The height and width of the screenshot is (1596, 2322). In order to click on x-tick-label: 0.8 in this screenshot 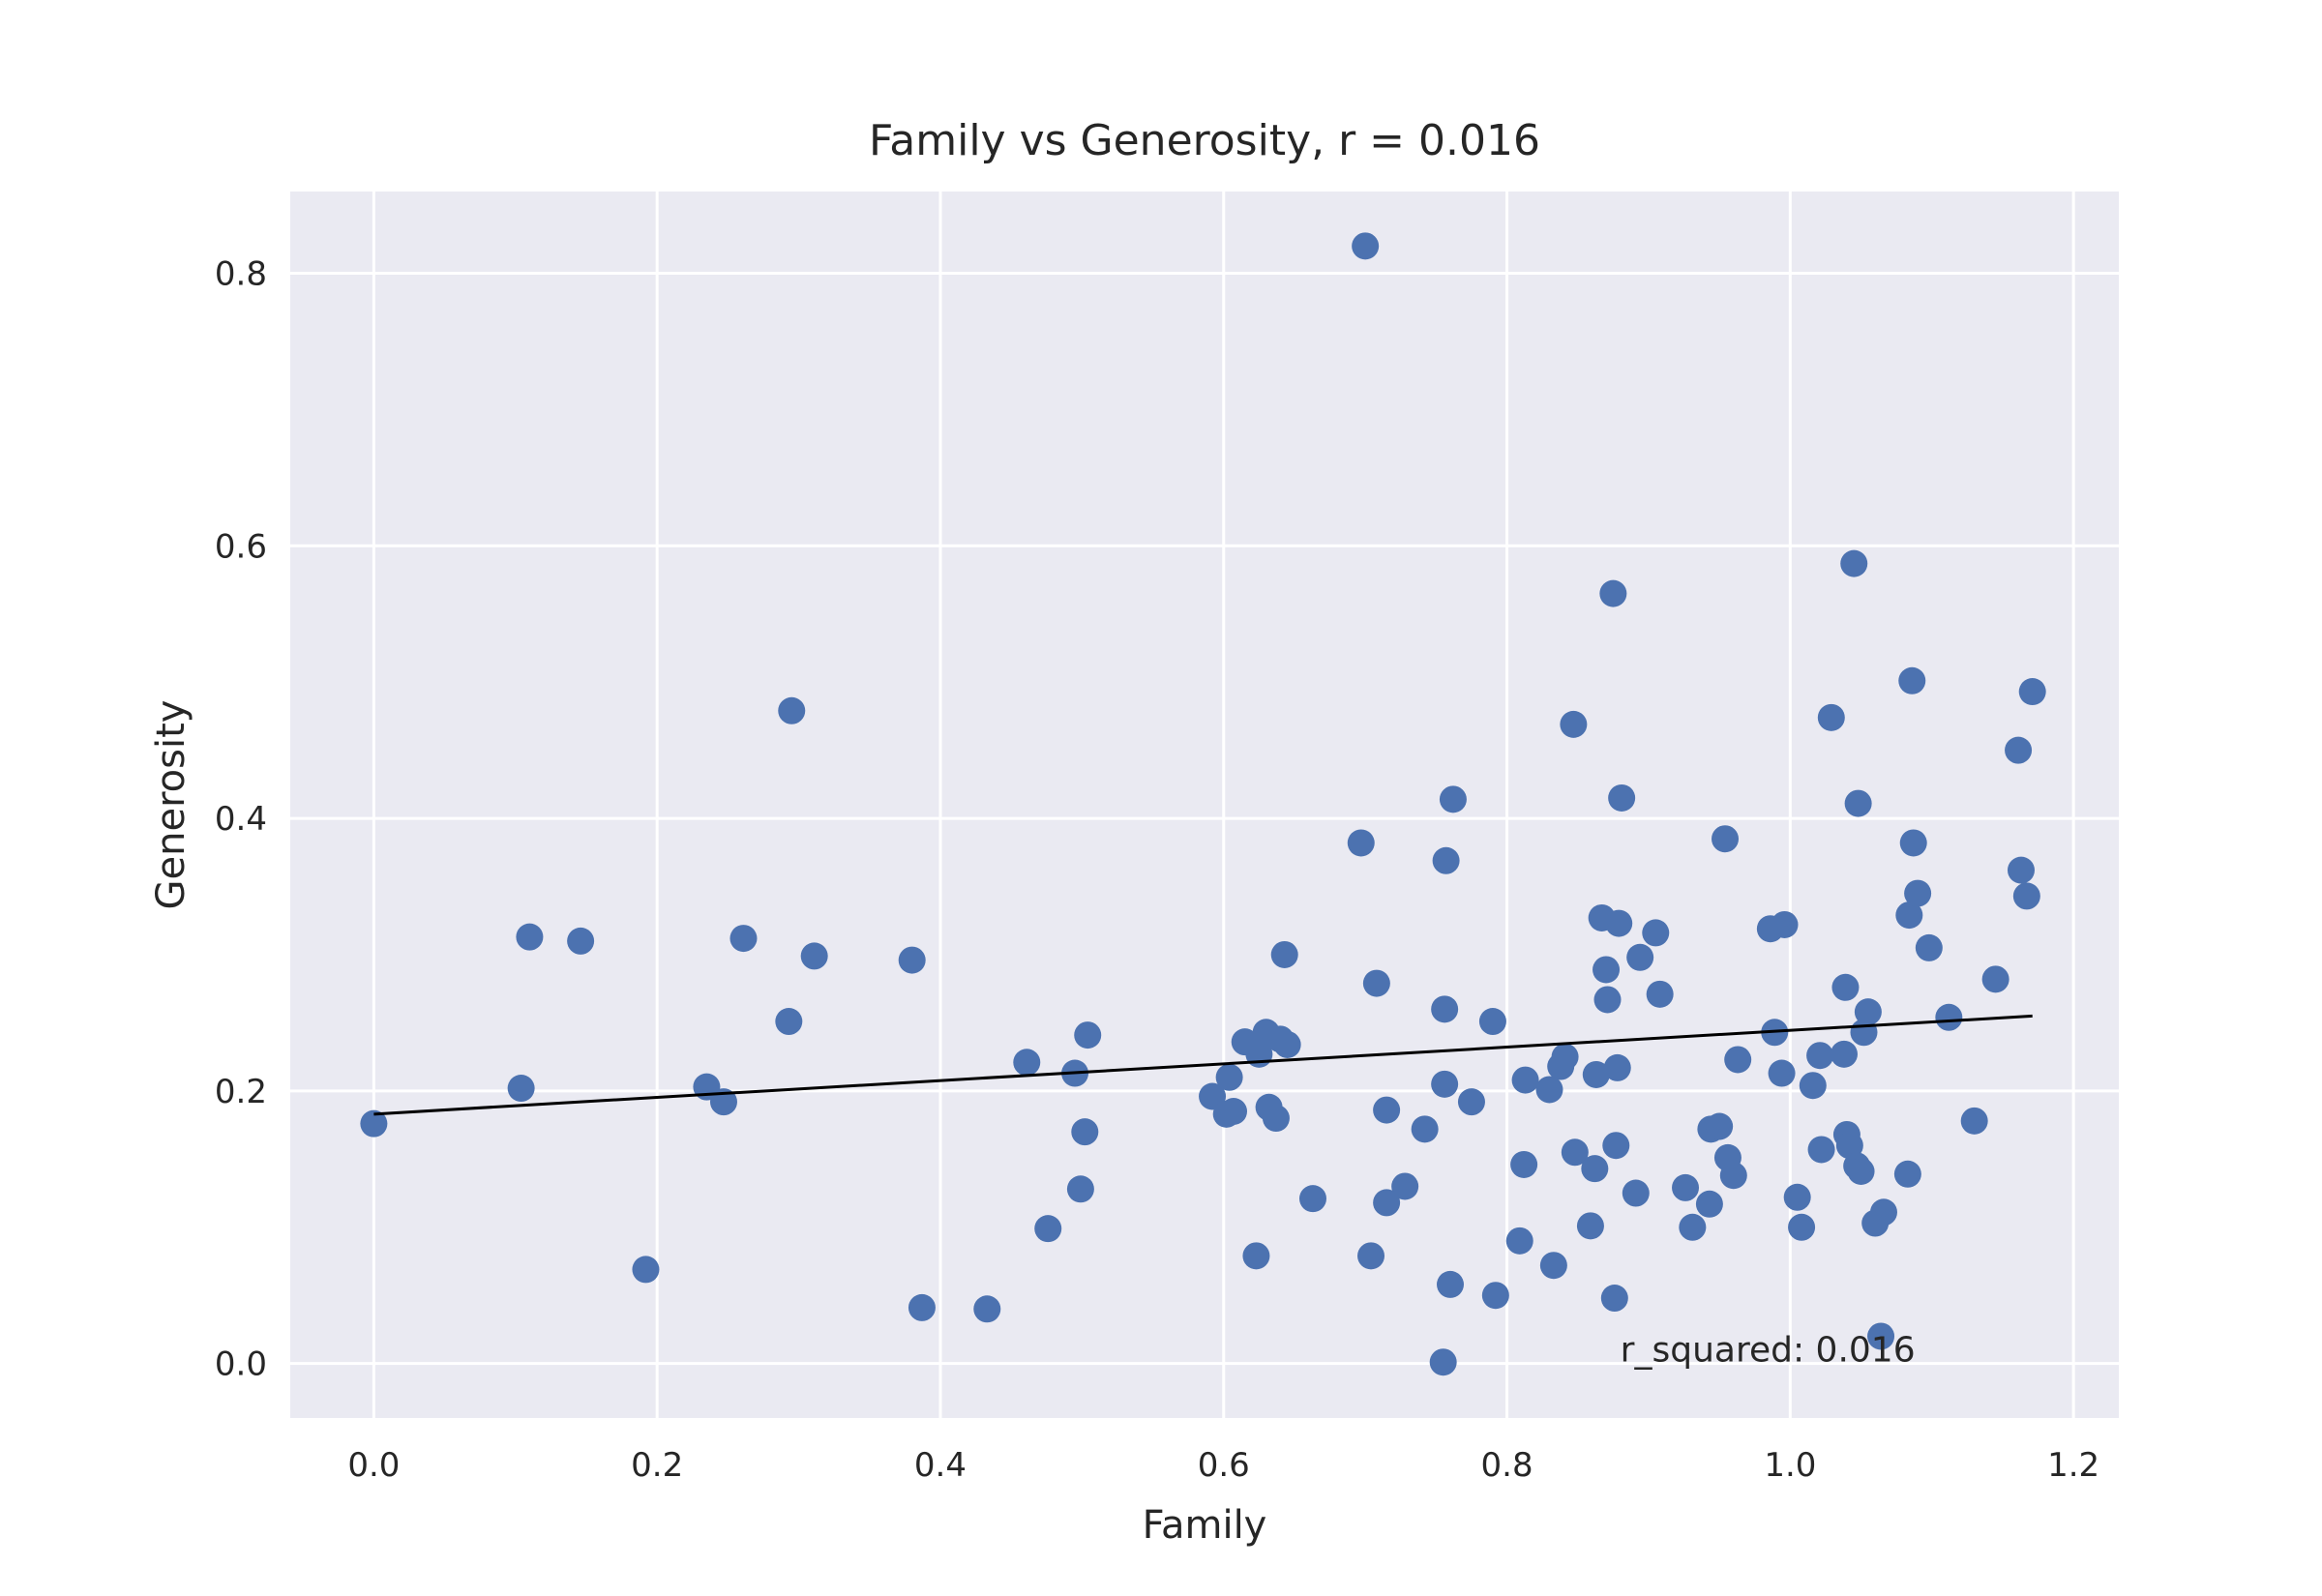, I will do `click(1507, 1465)`.